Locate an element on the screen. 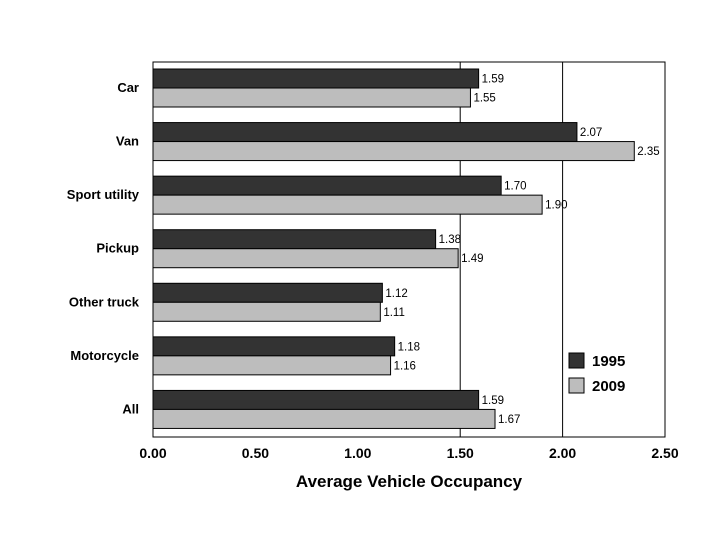 This screenshot has width=716, height=540. category-label-0: Car is located at coordinates (128, 87).